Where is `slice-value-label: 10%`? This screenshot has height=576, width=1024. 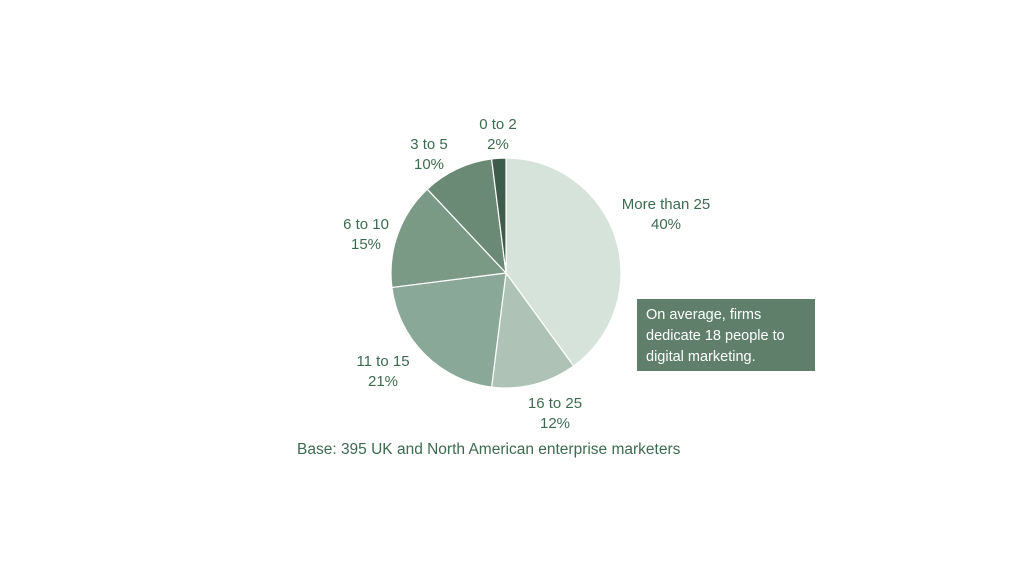
slice-value-label: 10% is located at coordinates (429, 164).